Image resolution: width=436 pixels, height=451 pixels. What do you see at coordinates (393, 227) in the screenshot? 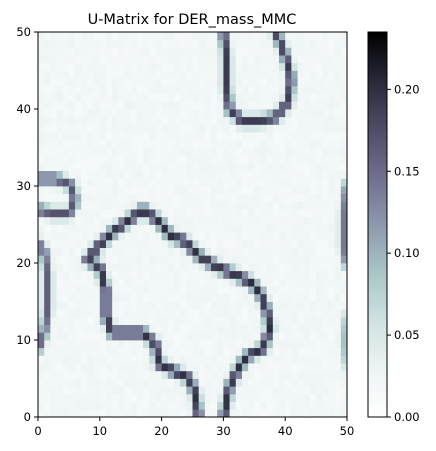
I see `colorbar: 0.000.050.100.150.20` at bounding box center [393, 227].